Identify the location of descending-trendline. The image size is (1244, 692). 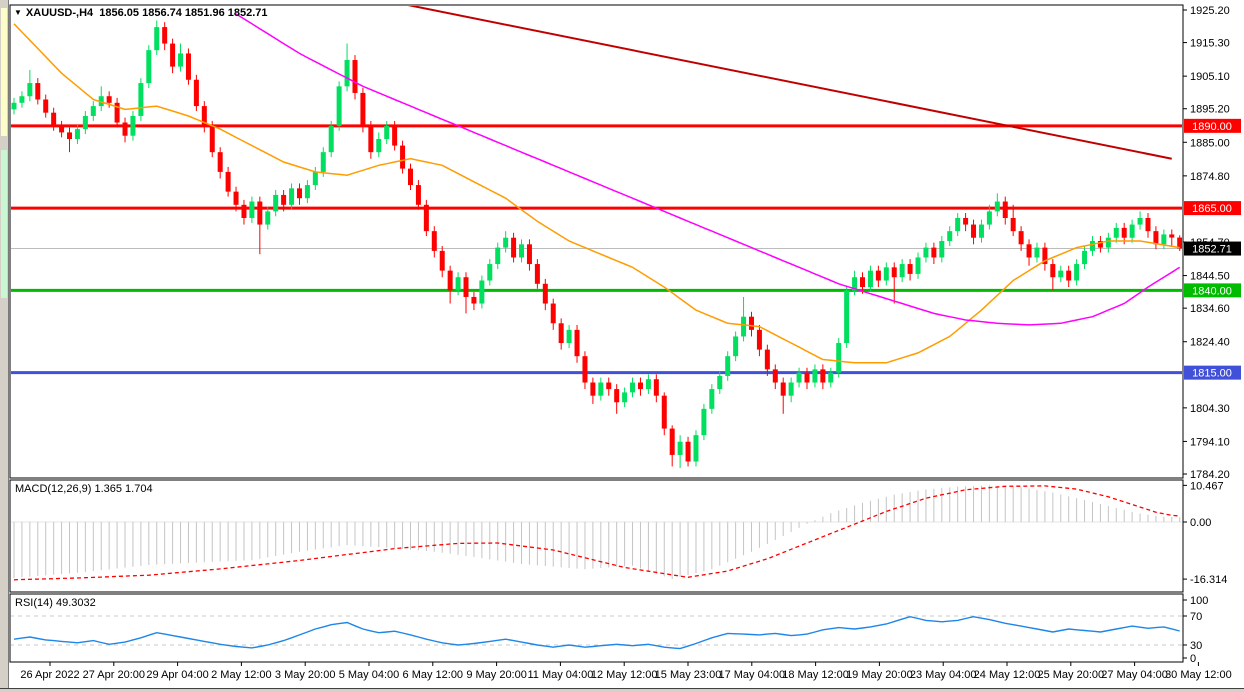
(775, 80).